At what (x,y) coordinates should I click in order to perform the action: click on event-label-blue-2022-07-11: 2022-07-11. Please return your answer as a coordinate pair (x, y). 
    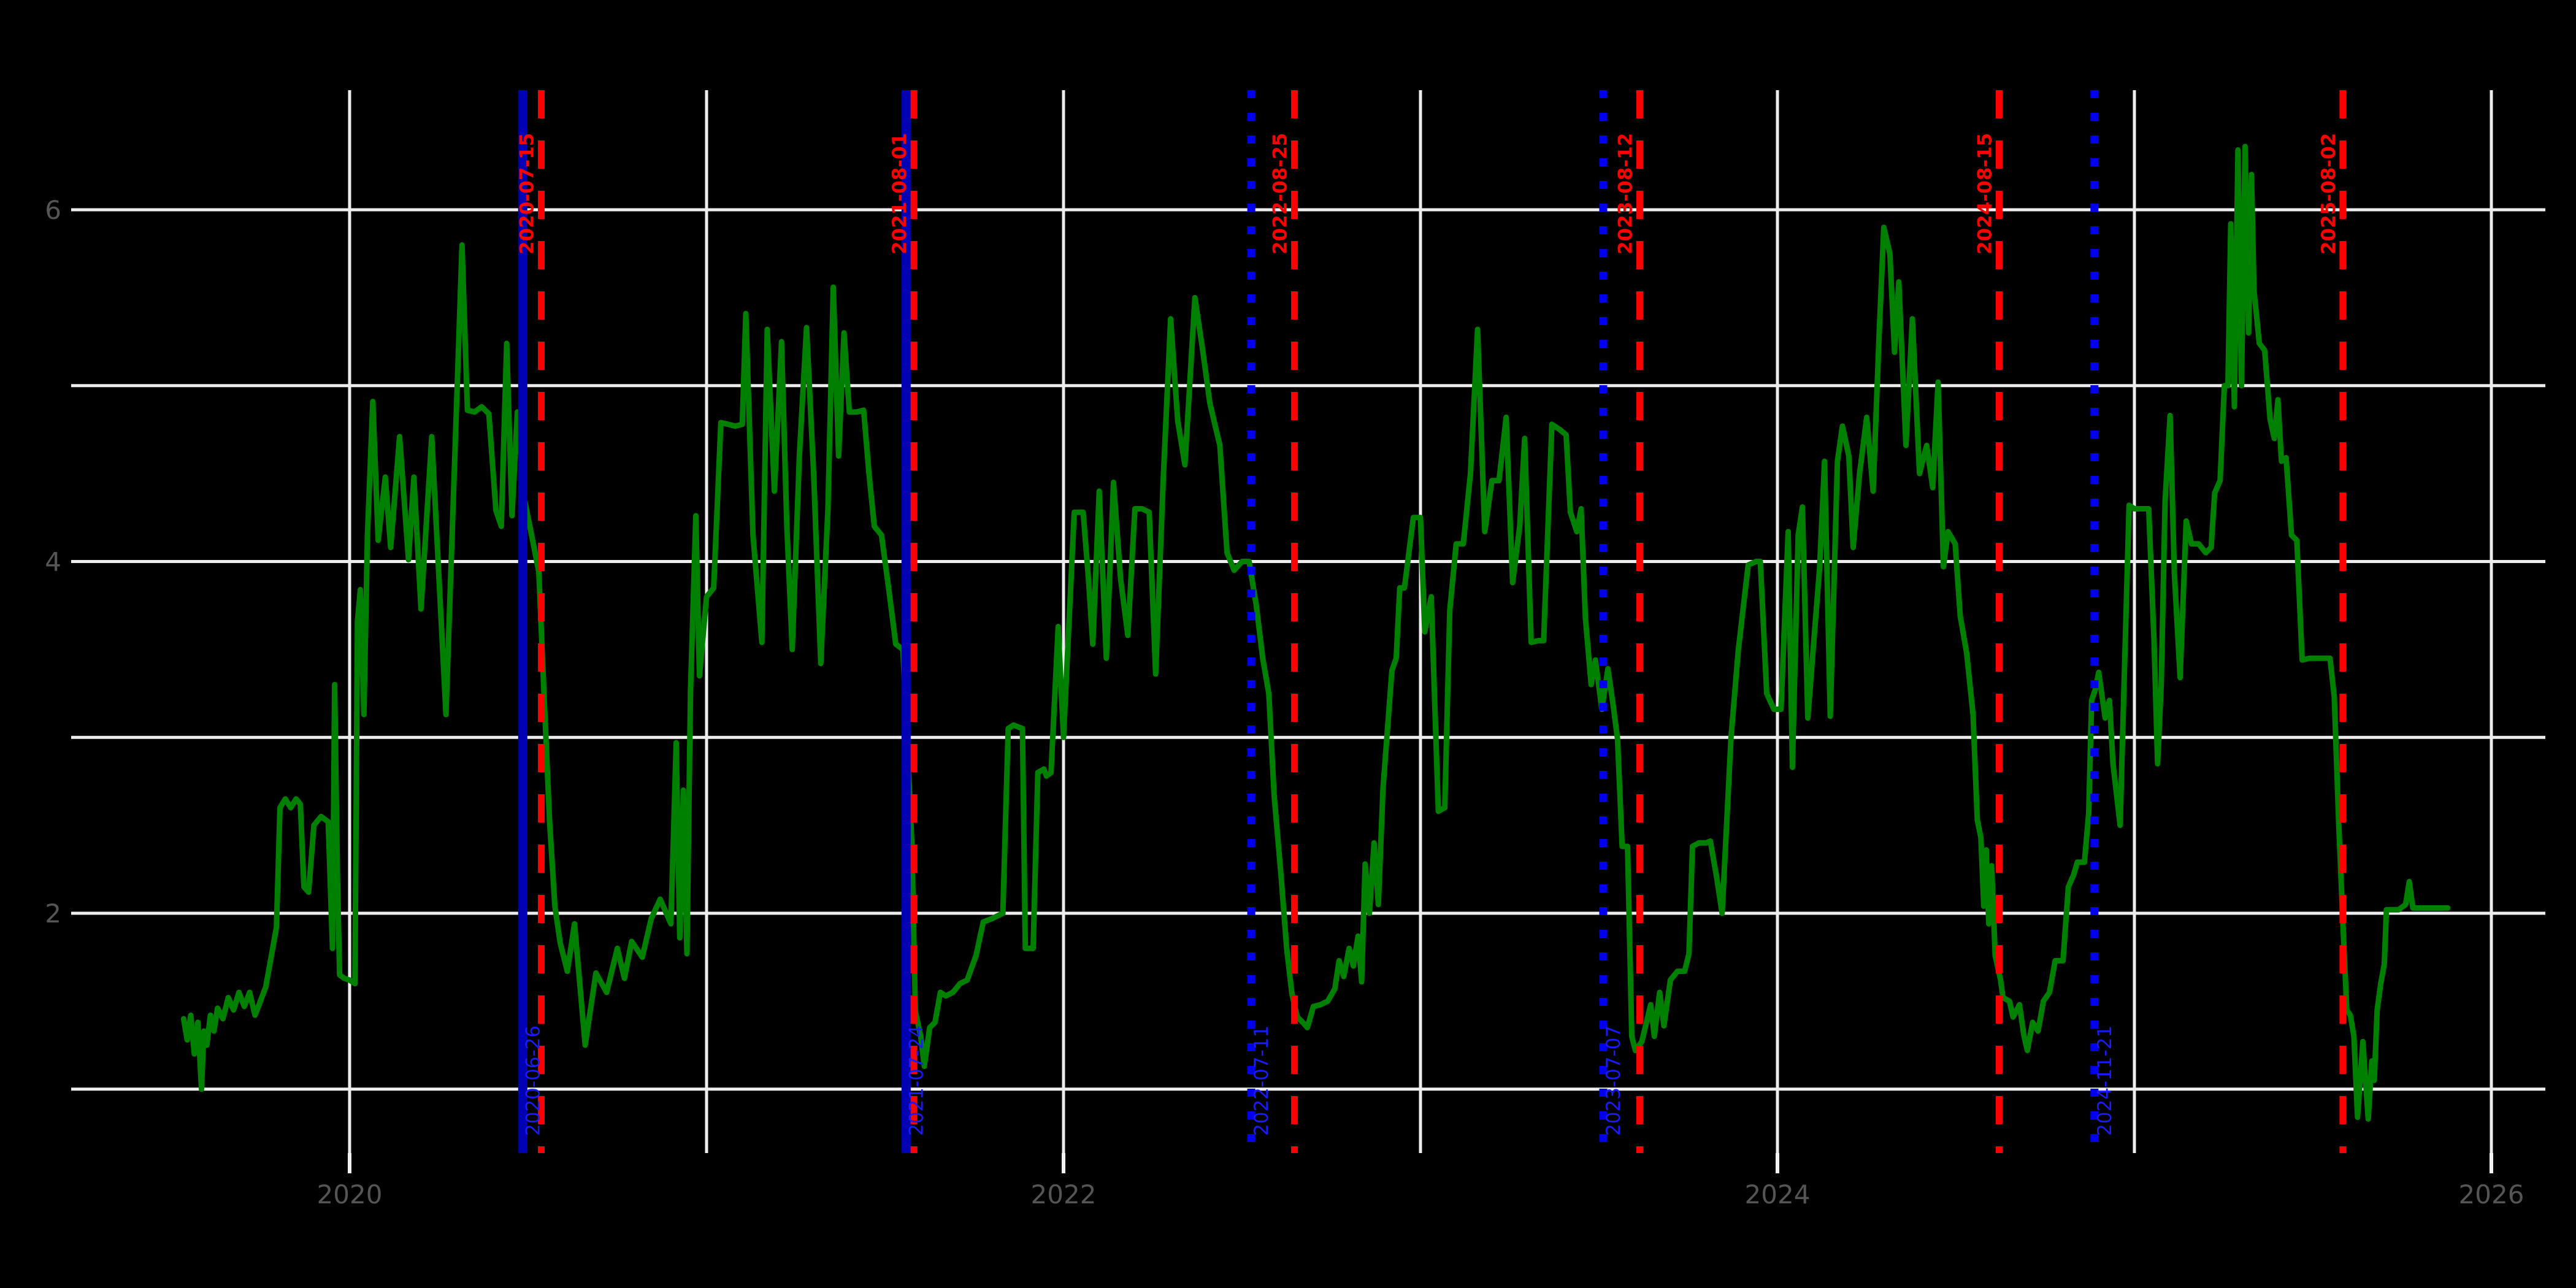
    Looking at the image, I should click on (1262, 1080).